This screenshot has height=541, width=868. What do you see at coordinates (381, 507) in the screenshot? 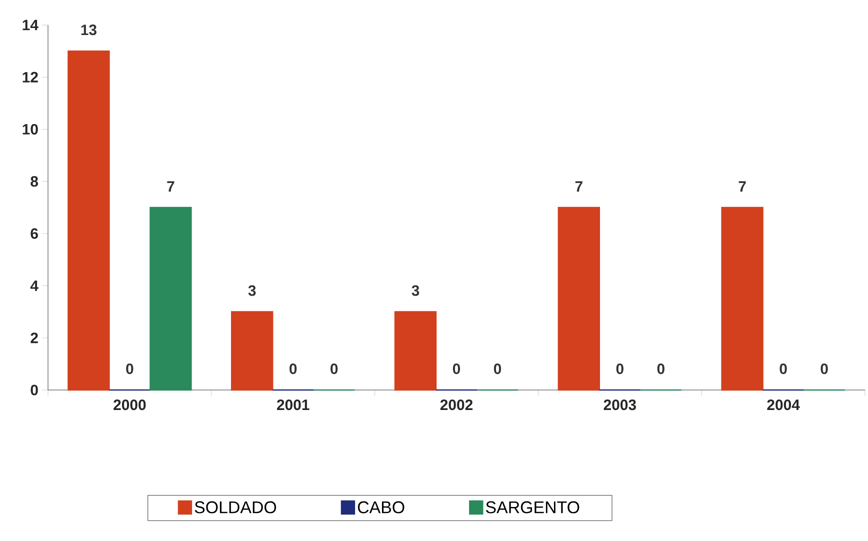
I see `legend-label: CABO` at bounding box center [381, 507].